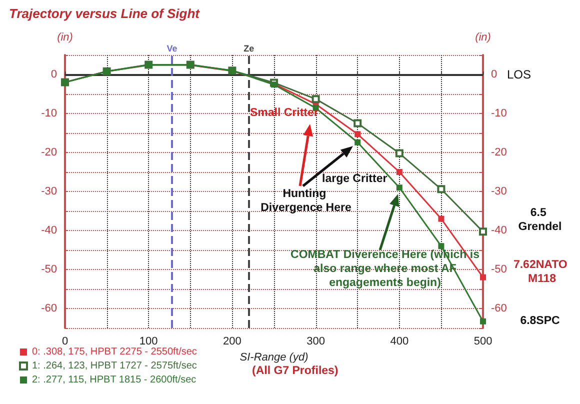 This screenshot has height=404, width=580. What do you see at coordinates (65, 38) in the screenshot?
I see `y-axis-title: (in)` at bounding box center [65, 38].